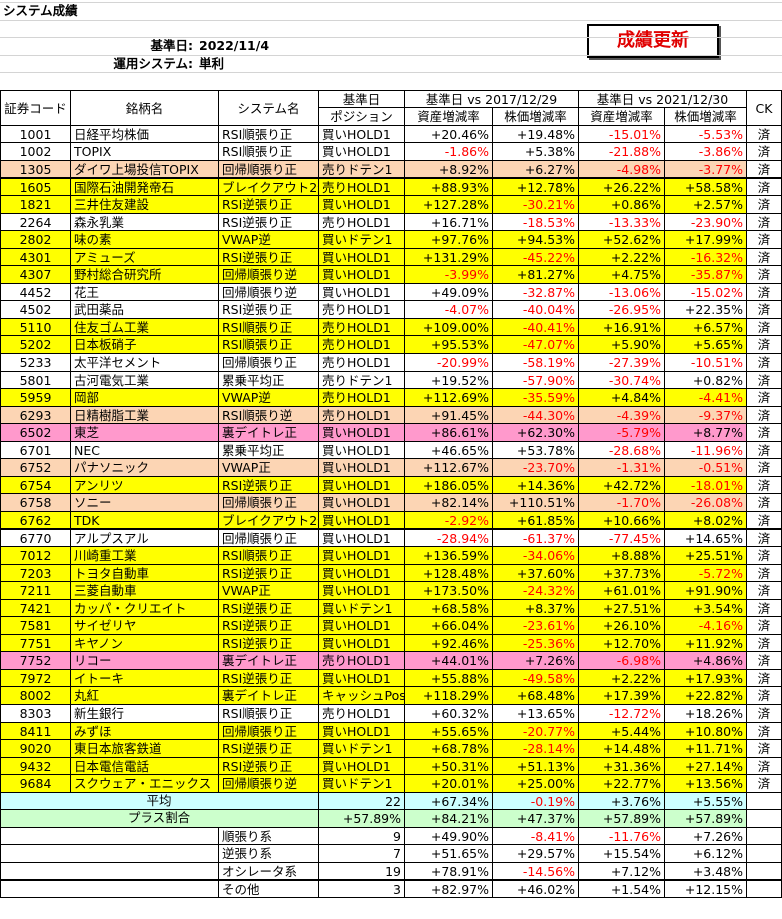 This screenshot has width=782, height=919. What do you see at coordinates (391, 73) in the screenshot?
I see `grid-line` at bounding box center [391, 73].